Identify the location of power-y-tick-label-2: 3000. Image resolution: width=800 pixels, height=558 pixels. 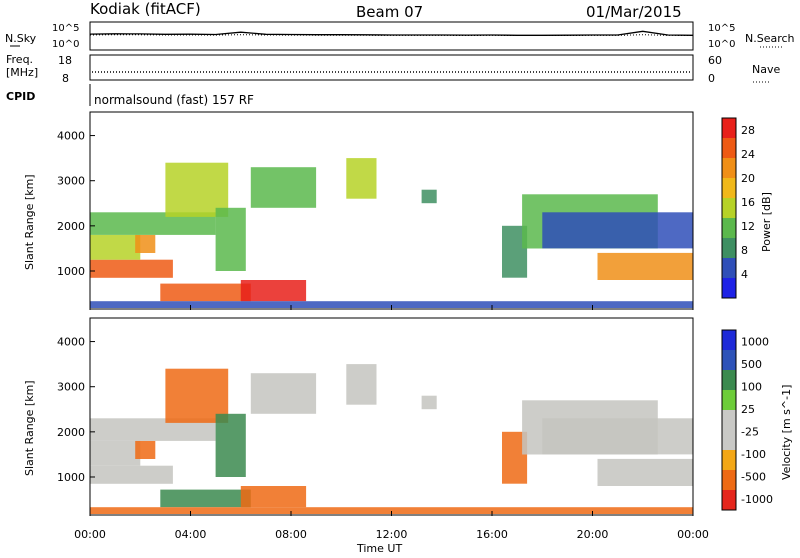
(71, 181).